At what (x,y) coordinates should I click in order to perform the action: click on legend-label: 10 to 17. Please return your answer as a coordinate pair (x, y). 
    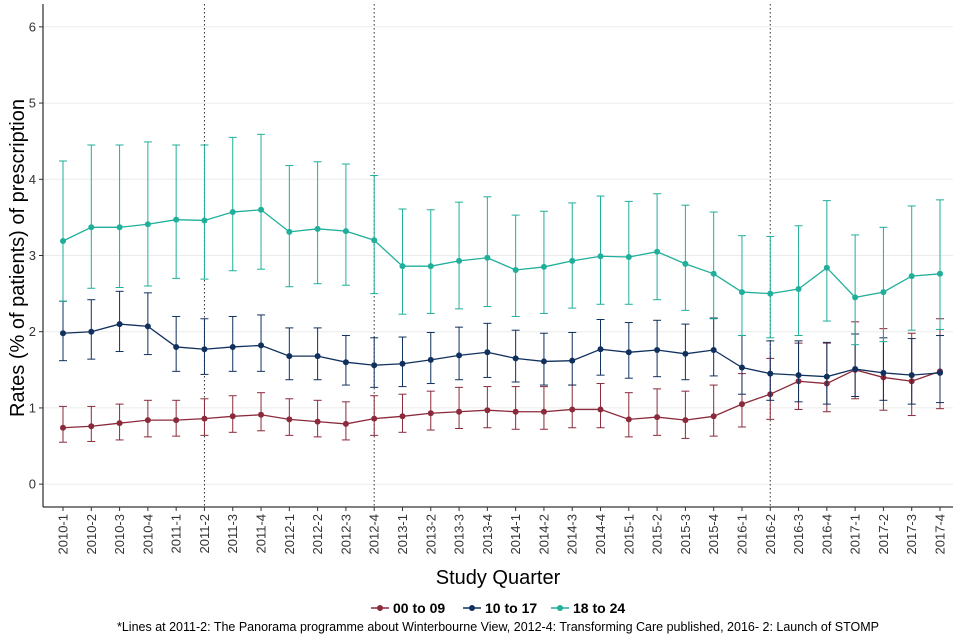
    Looking at the image, I should click on (511, 608).